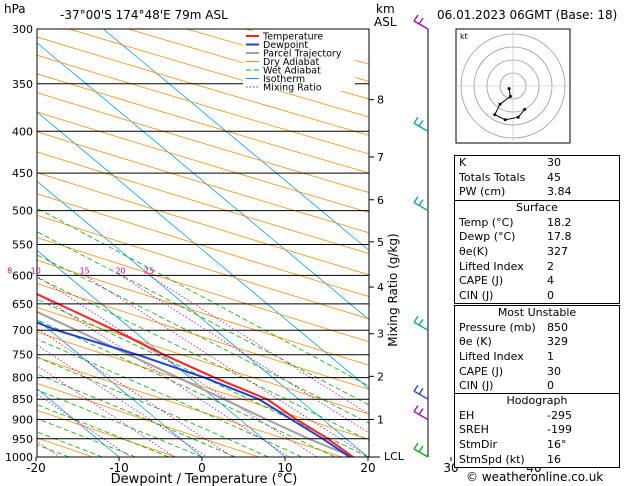 This screenshot has width=629, height=486. Describe the element at coordinates (537, 459) in the screenshot. I see `index-row: StmSpd (kt) 16` at that location.